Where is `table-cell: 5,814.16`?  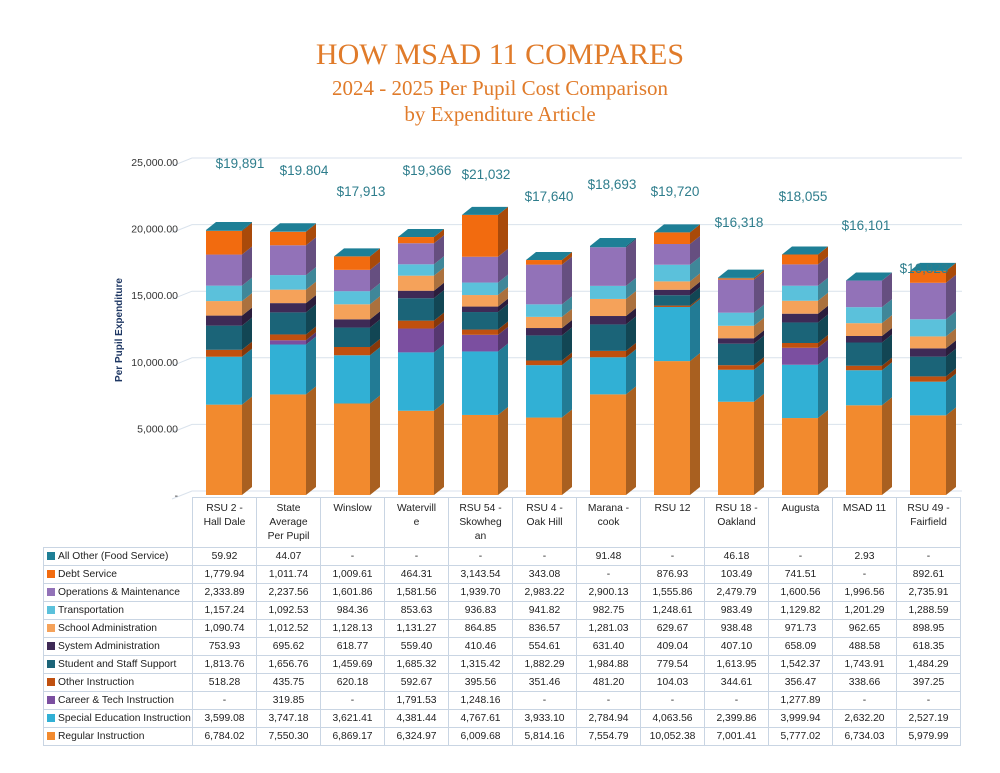
table-cell: 5,814.16 is located at coordinates (544, 736).